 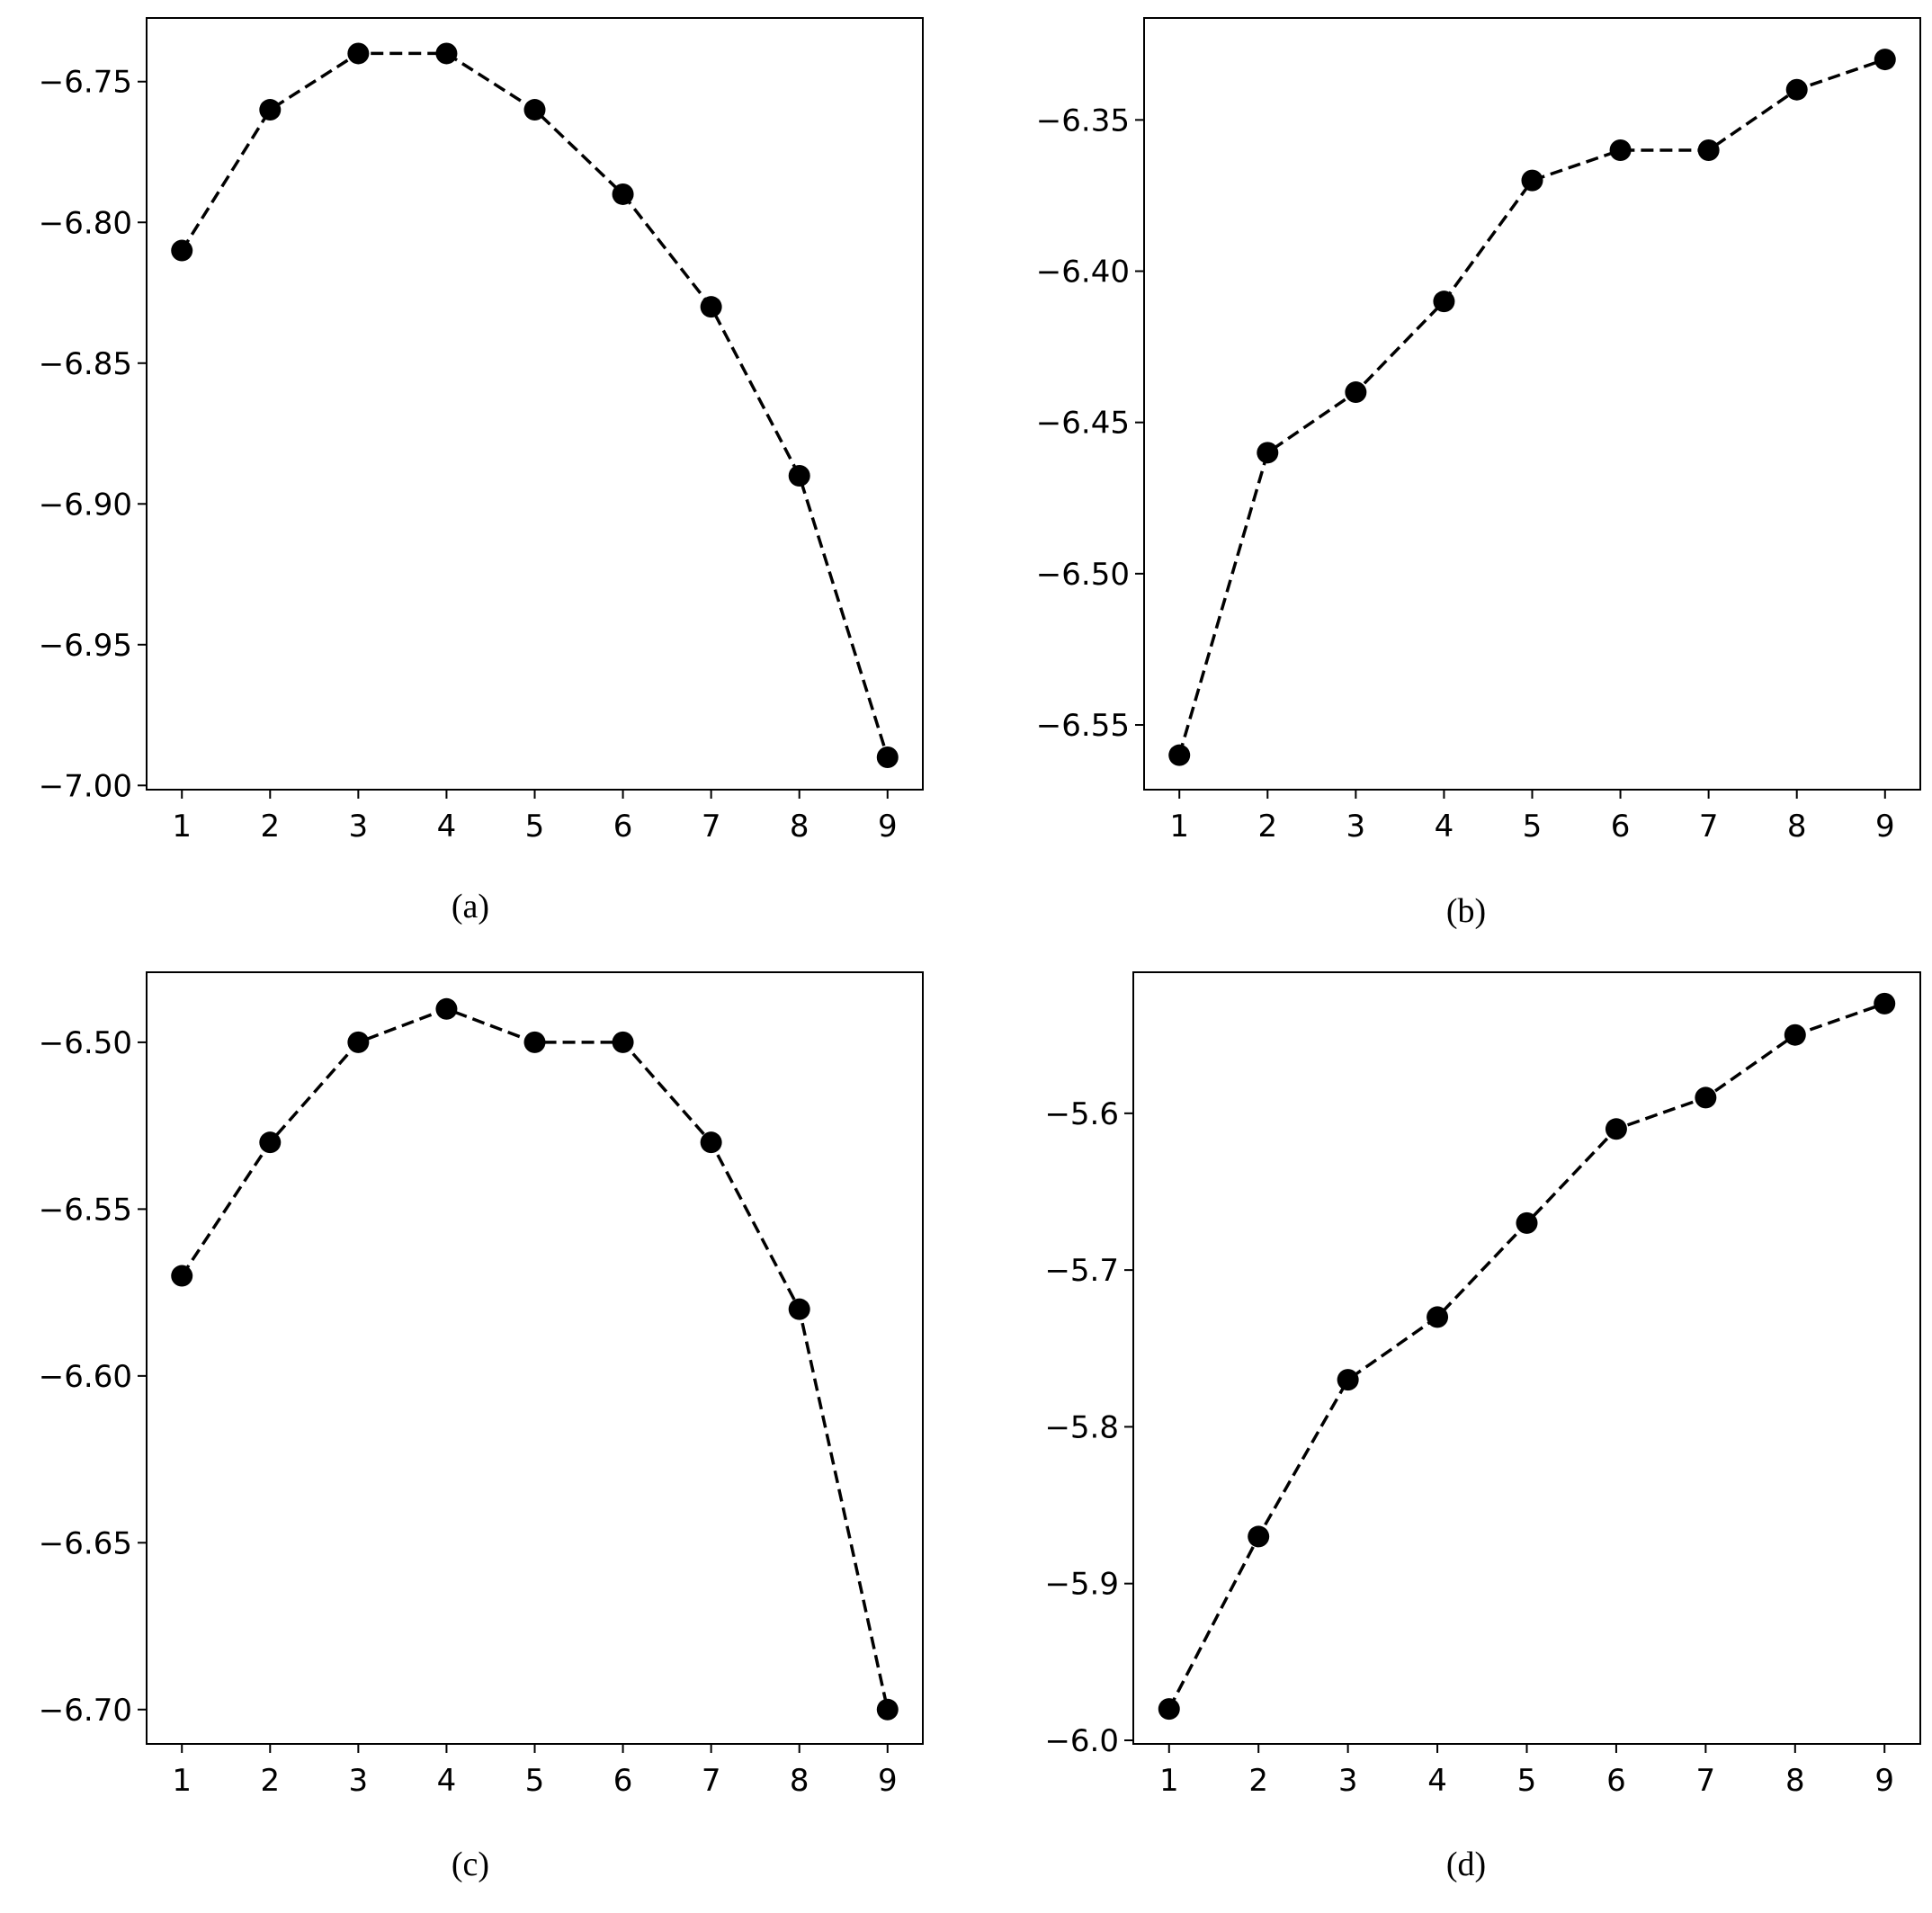 What do you see at coordinates (1083, 273) in the screenshot?
I see `y-tick-label: −6.40` at bounding box center [1083, 273].